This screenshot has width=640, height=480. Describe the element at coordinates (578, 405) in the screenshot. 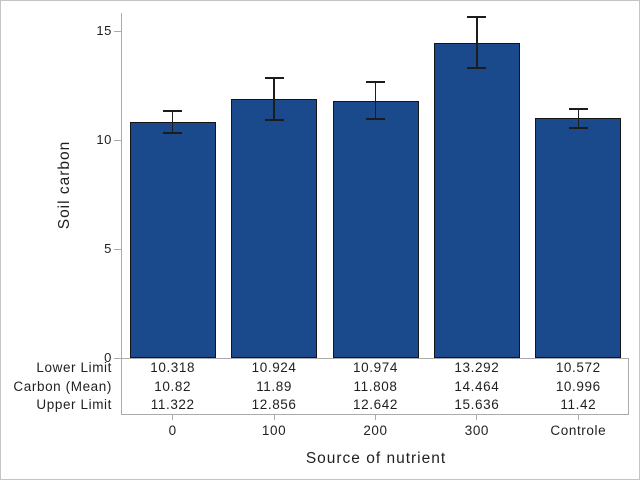

I see `stat-value: 11.42` at that location.